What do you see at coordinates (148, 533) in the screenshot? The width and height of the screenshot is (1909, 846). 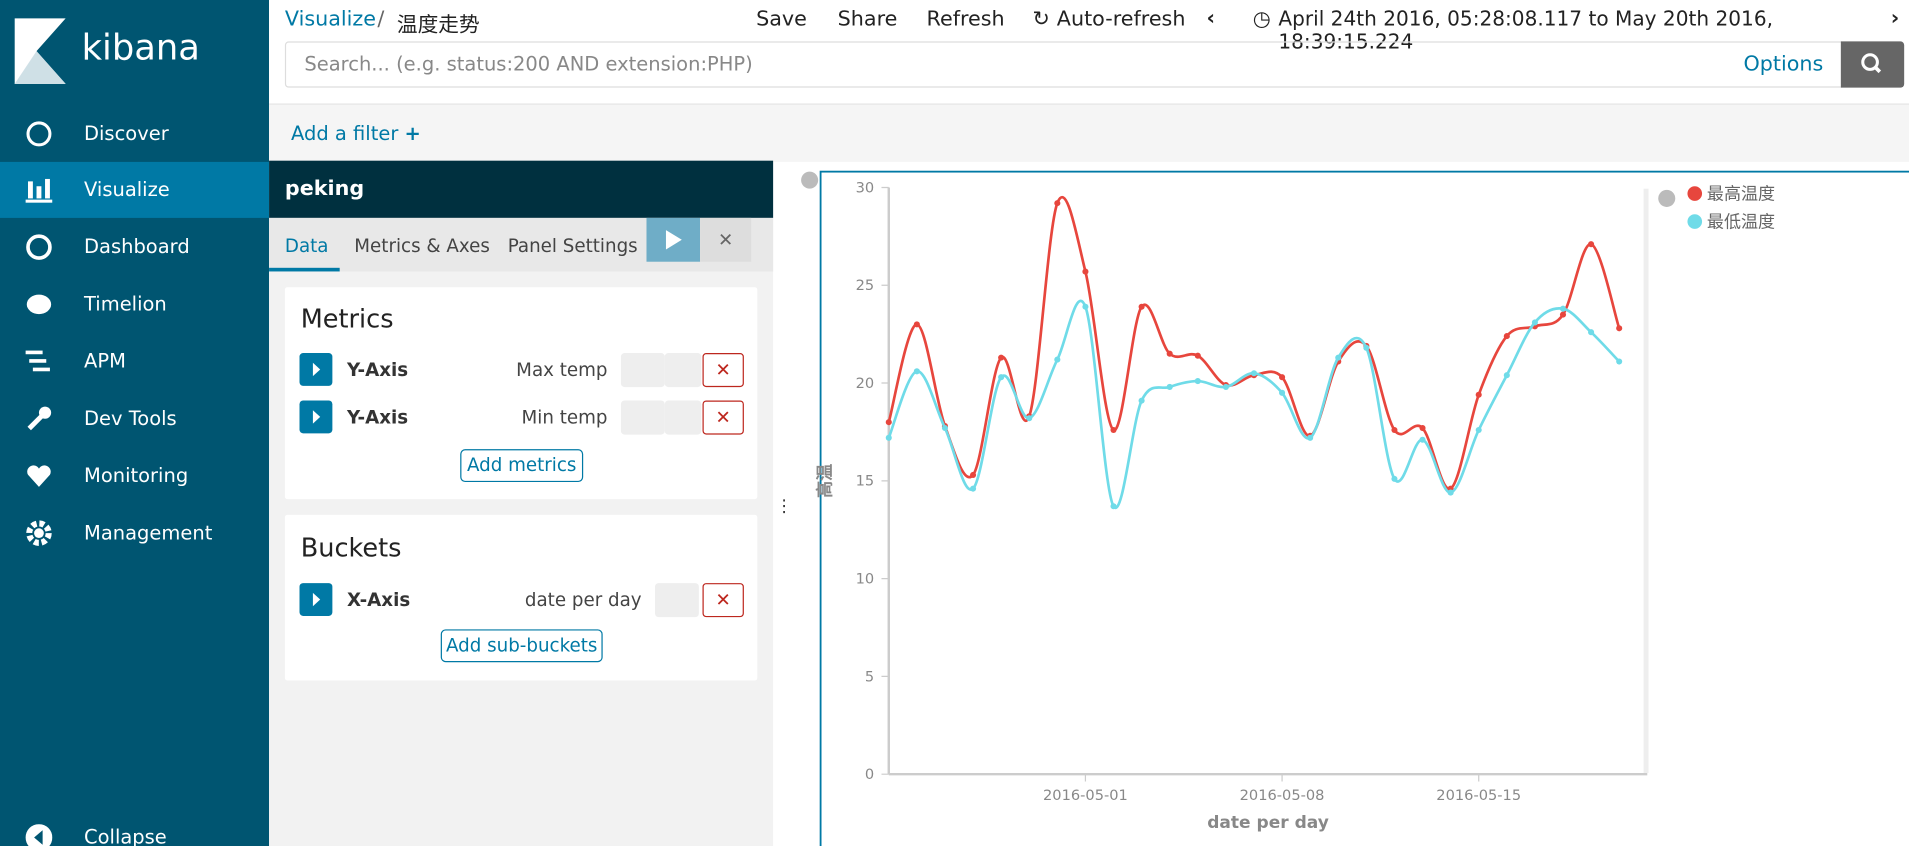 I see `nav-label: Management` at bounding box center [148, 533].